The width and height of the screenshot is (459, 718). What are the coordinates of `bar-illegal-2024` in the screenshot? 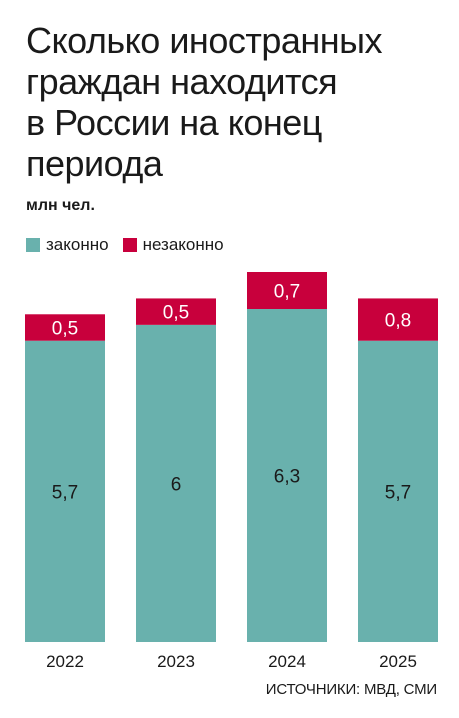 It's located at (287, 290).